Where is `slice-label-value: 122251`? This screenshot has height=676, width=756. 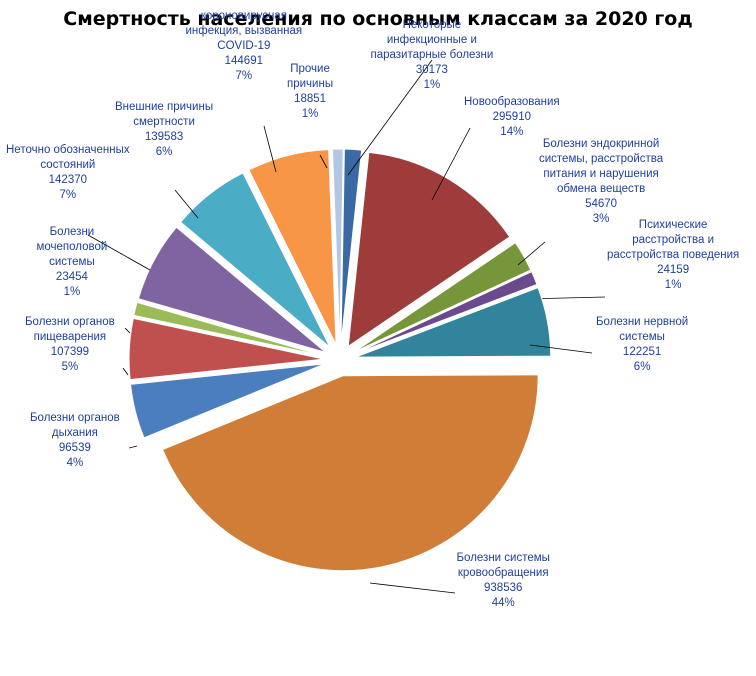 slice-label-value: 122251 is located at coordinates (642, 352).